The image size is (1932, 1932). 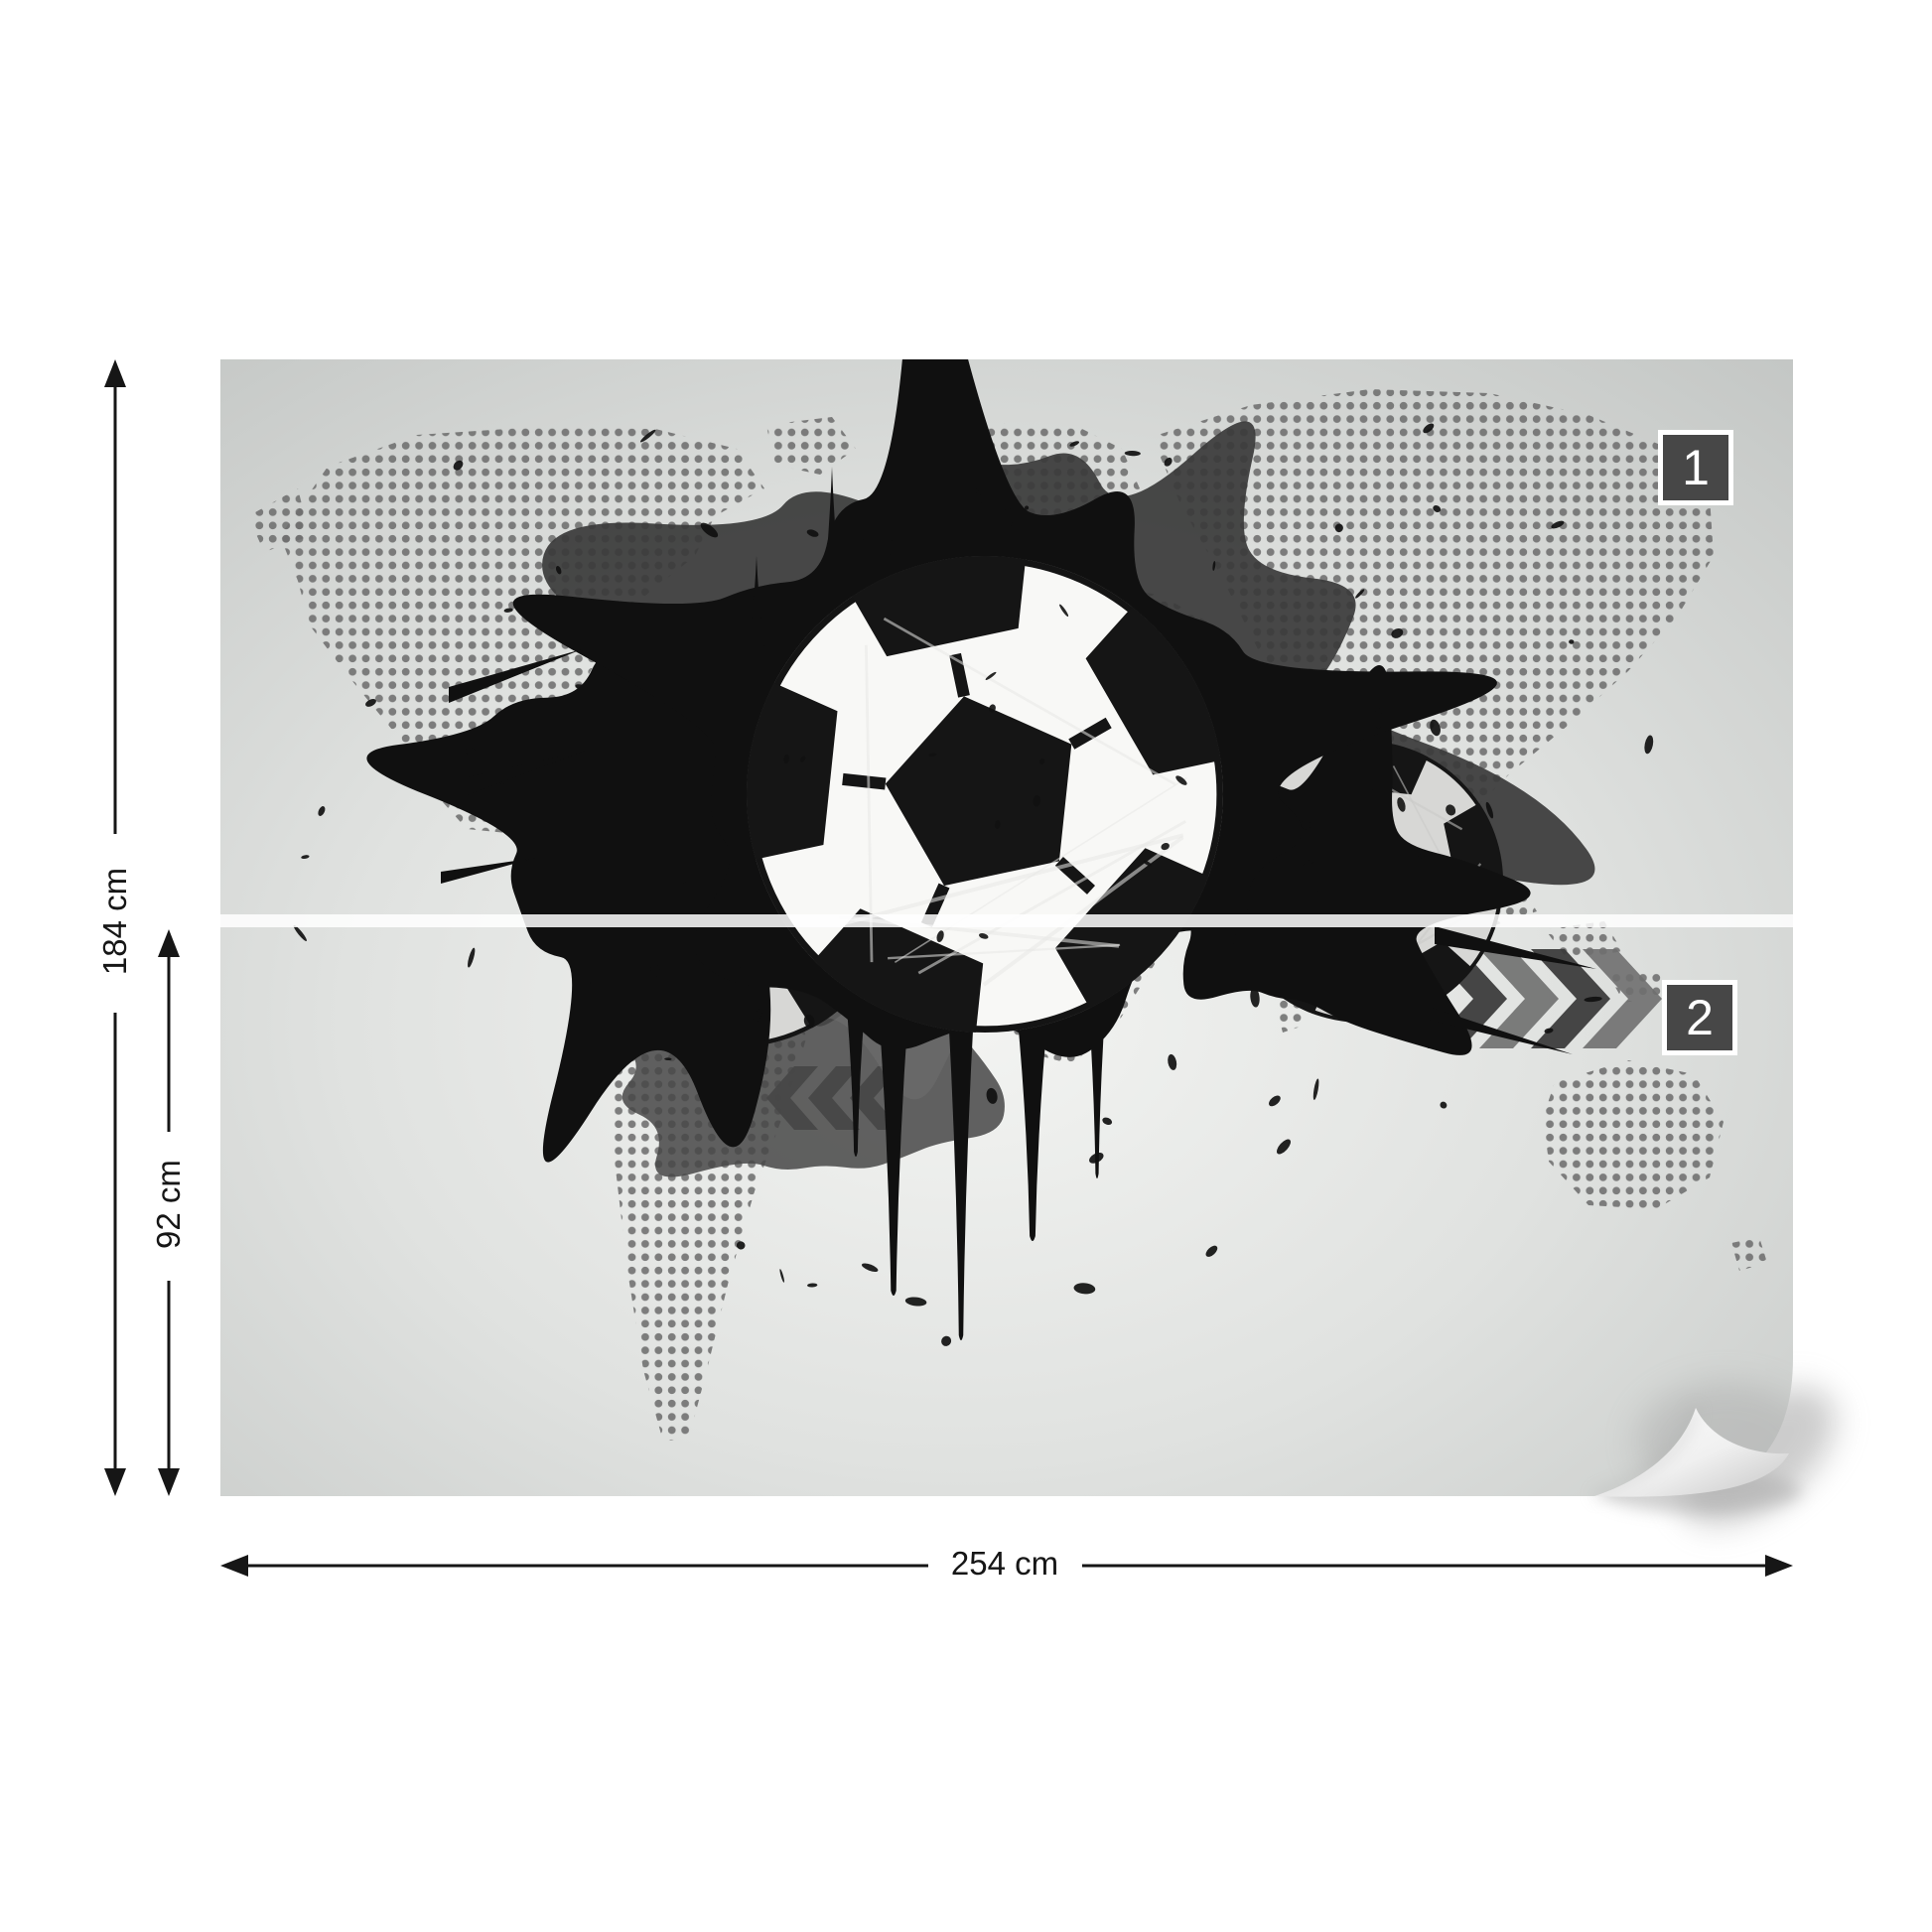 What do you see at coordinates (1700, 1018) in the screenshot?
I see `panel-2-badge: 2` at bounding box center [1700, 1018].